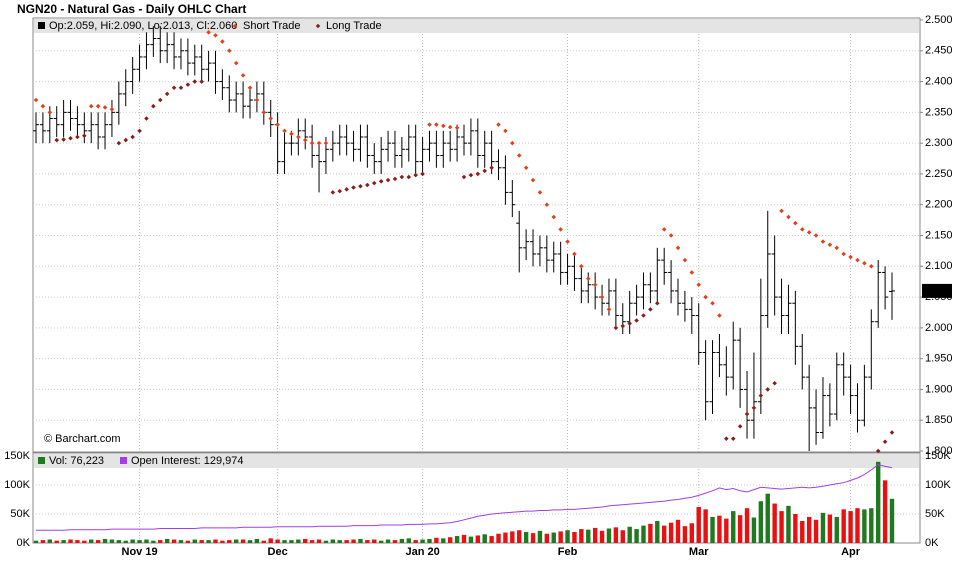 Image resolution: width=959 pixels, height=568 pixels. I want to click on x-tick-label: Nov 19, so click(140, 552).